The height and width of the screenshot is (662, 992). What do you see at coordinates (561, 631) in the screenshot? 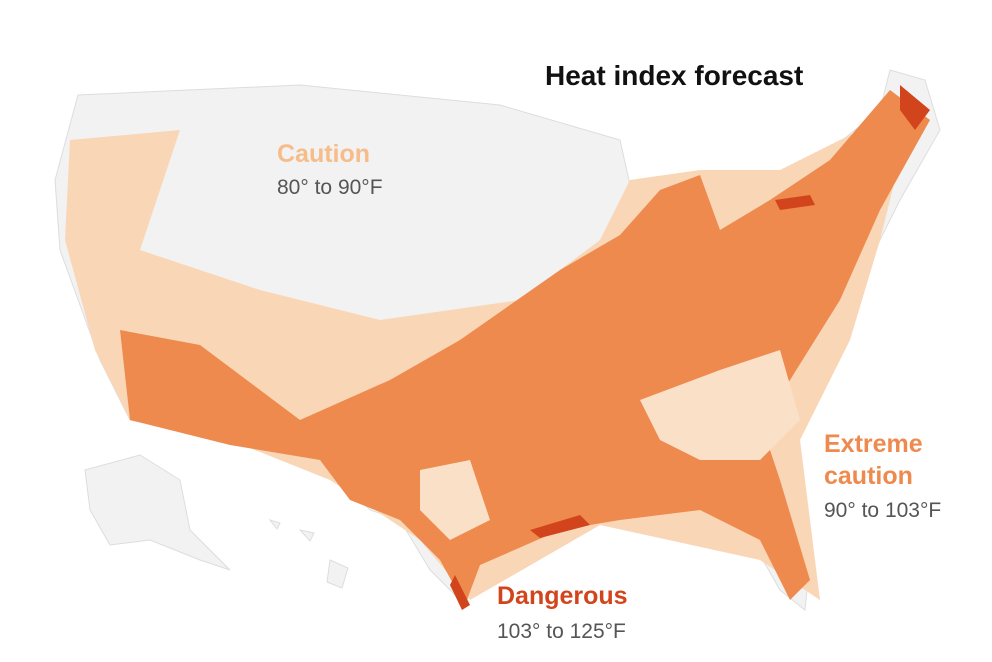
I see `legend-range: 103° to 125°F` at bounding box center [561, 631].